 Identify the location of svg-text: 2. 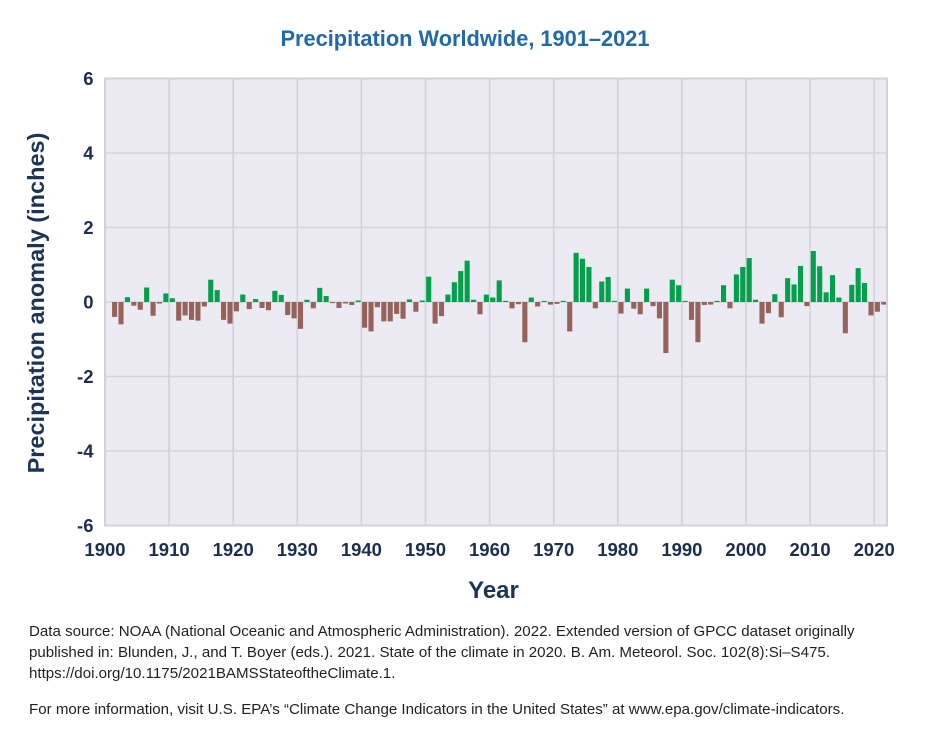
(88, 227).